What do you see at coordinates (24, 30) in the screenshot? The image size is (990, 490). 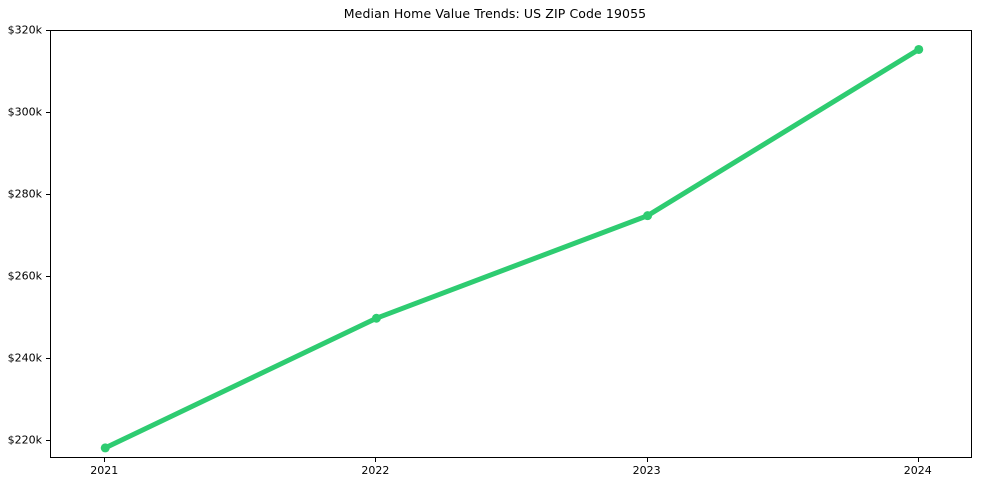 I see `y-axis-tick-label: $320k` at bounding box center [24, 30].